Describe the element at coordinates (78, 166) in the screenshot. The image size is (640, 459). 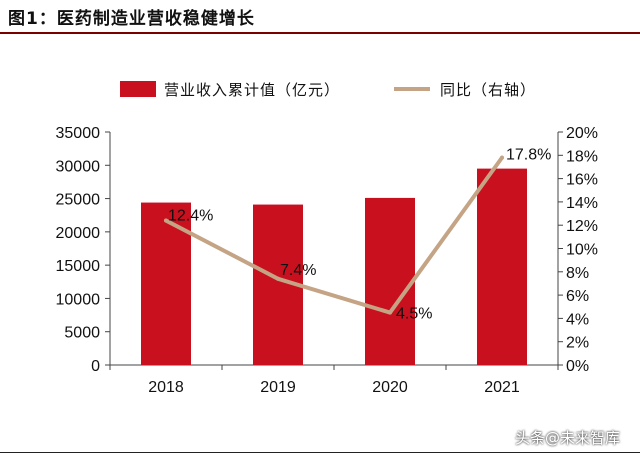
I see `y-tick-label-left: 30000` at that location.